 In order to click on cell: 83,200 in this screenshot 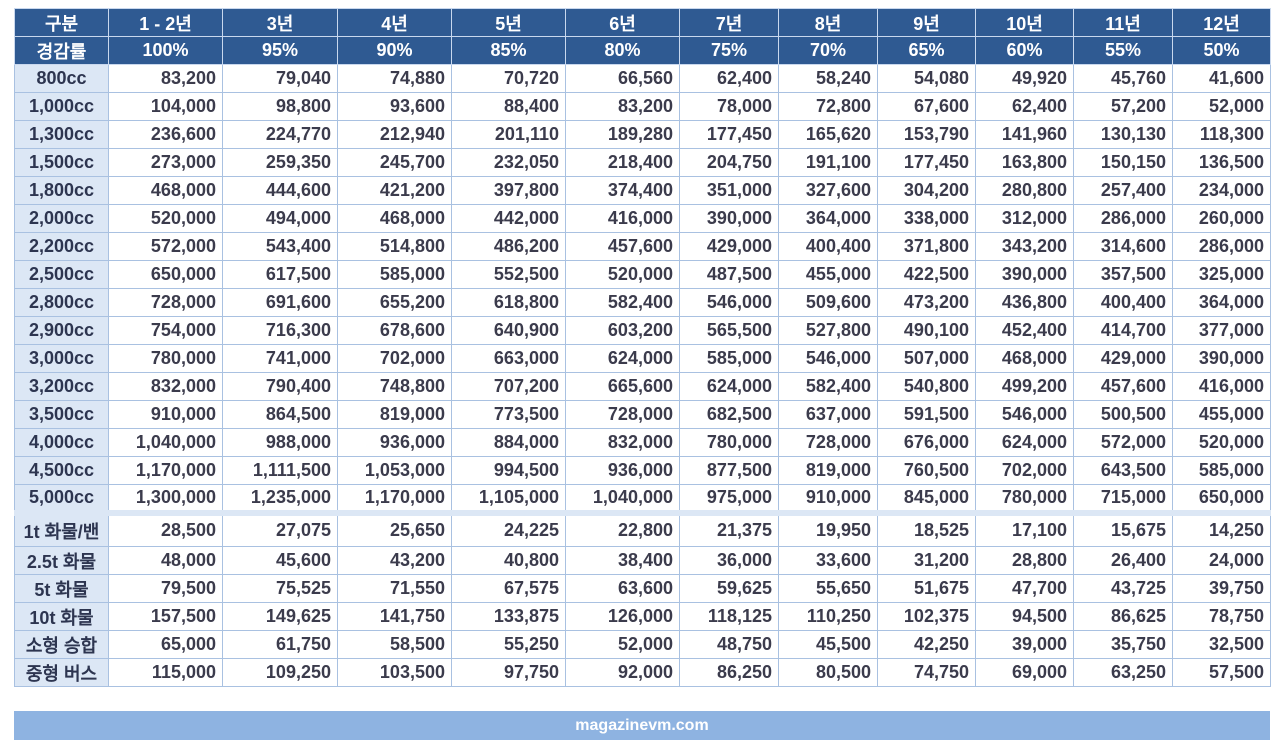, I will do `click(165, 78)`.